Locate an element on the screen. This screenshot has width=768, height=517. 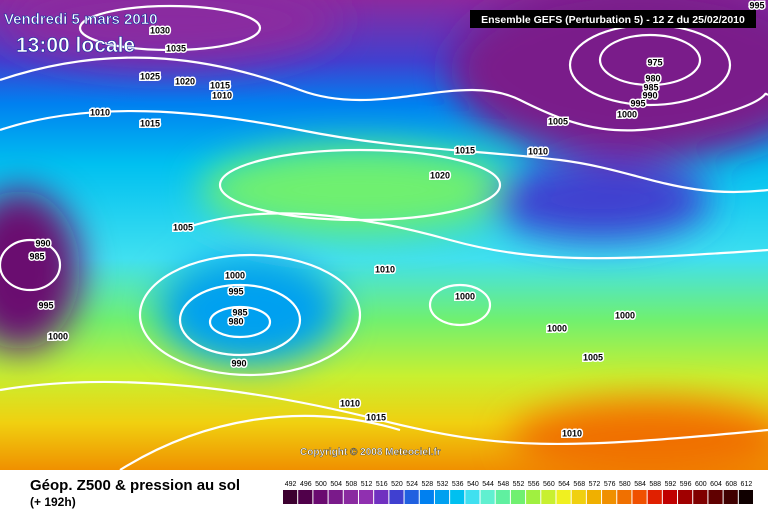
legend-label: 500 is located at coordinates (321, 484).